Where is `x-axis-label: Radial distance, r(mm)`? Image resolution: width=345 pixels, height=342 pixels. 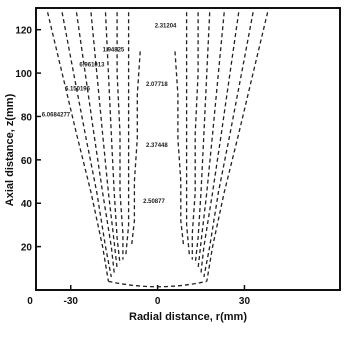
x-axis-label: Radial distance, r(mm) is located at coordinates (188, 317).